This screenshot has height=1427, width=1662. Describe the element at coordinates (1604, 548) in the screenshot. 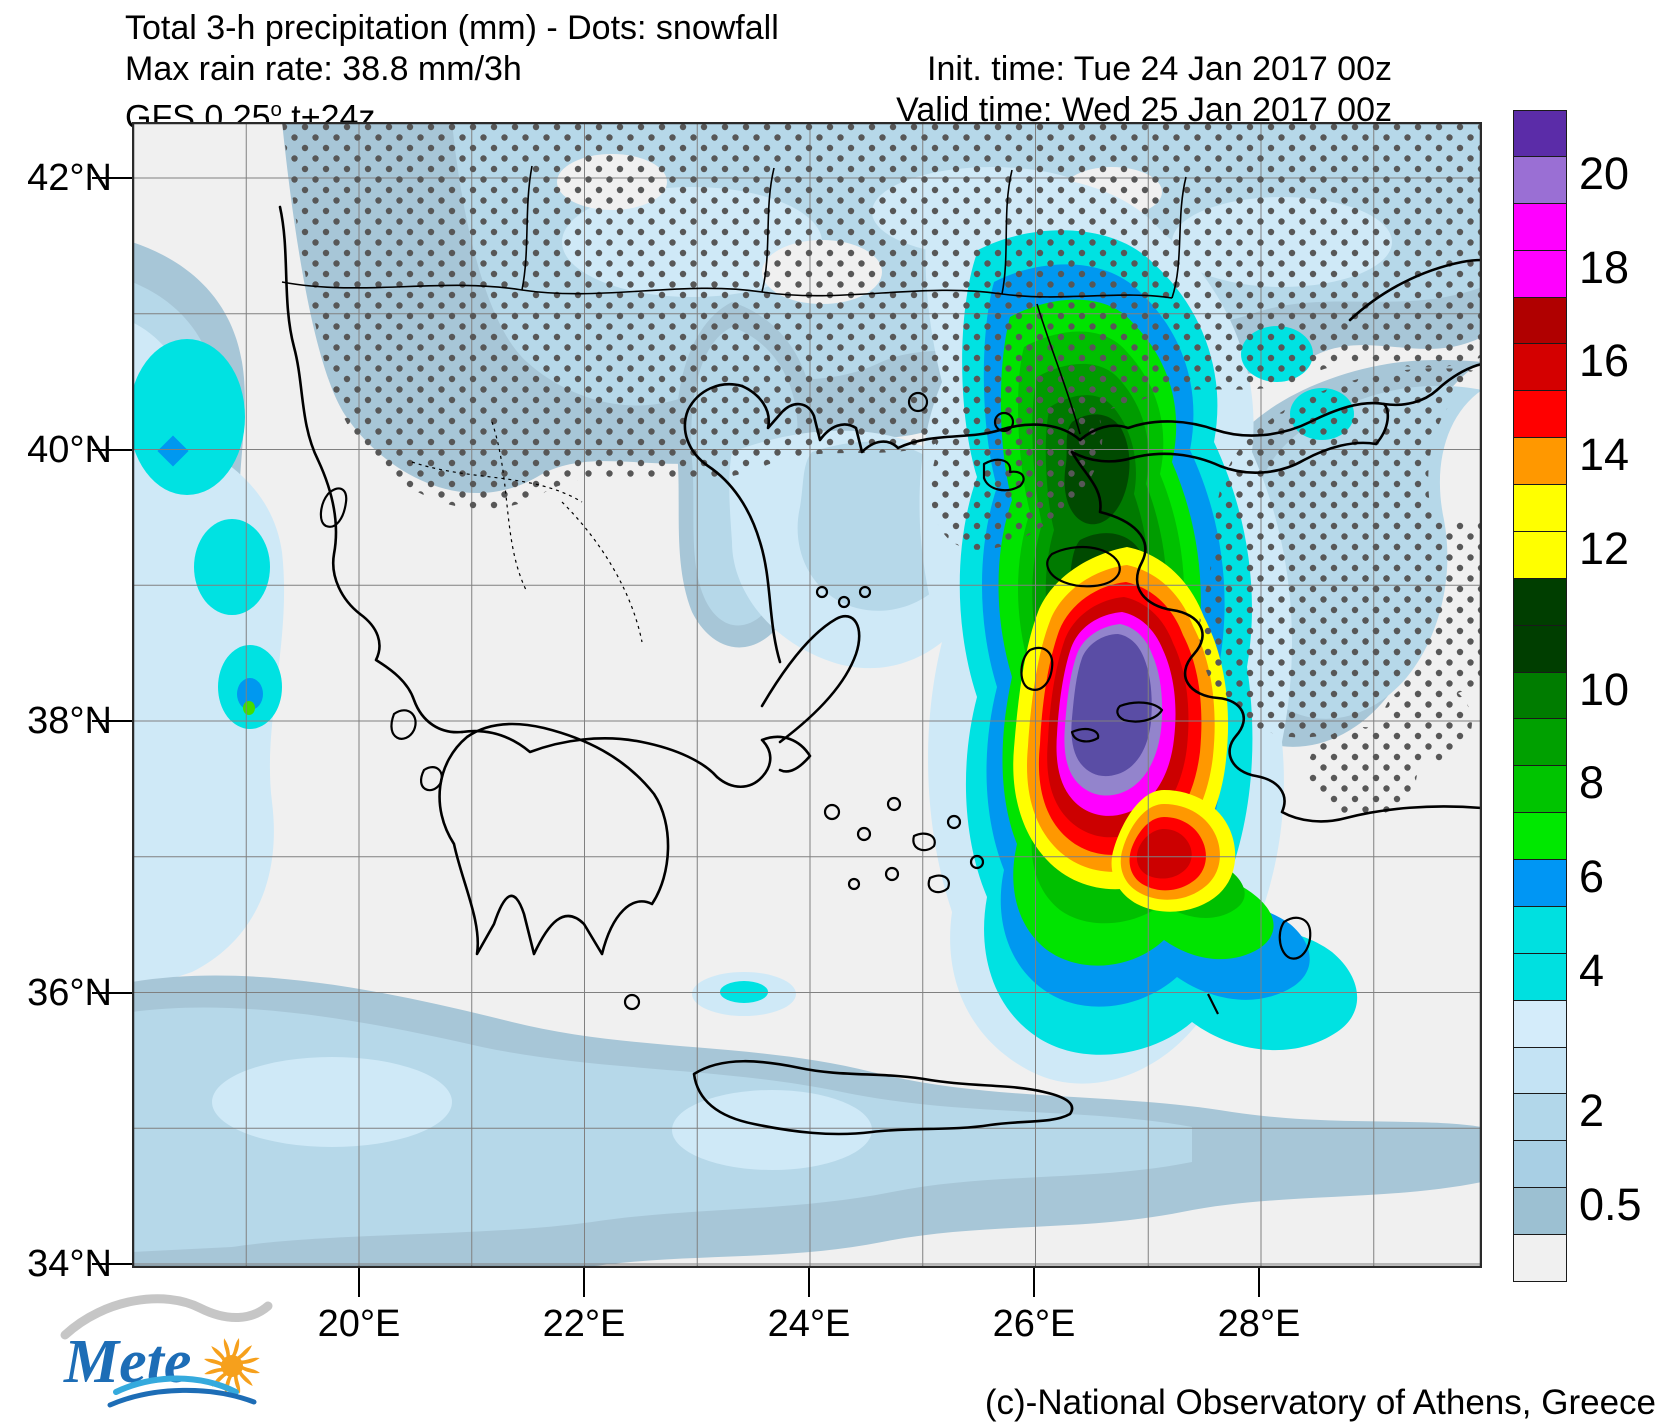

I see `colorbar-label: 12` at that location.